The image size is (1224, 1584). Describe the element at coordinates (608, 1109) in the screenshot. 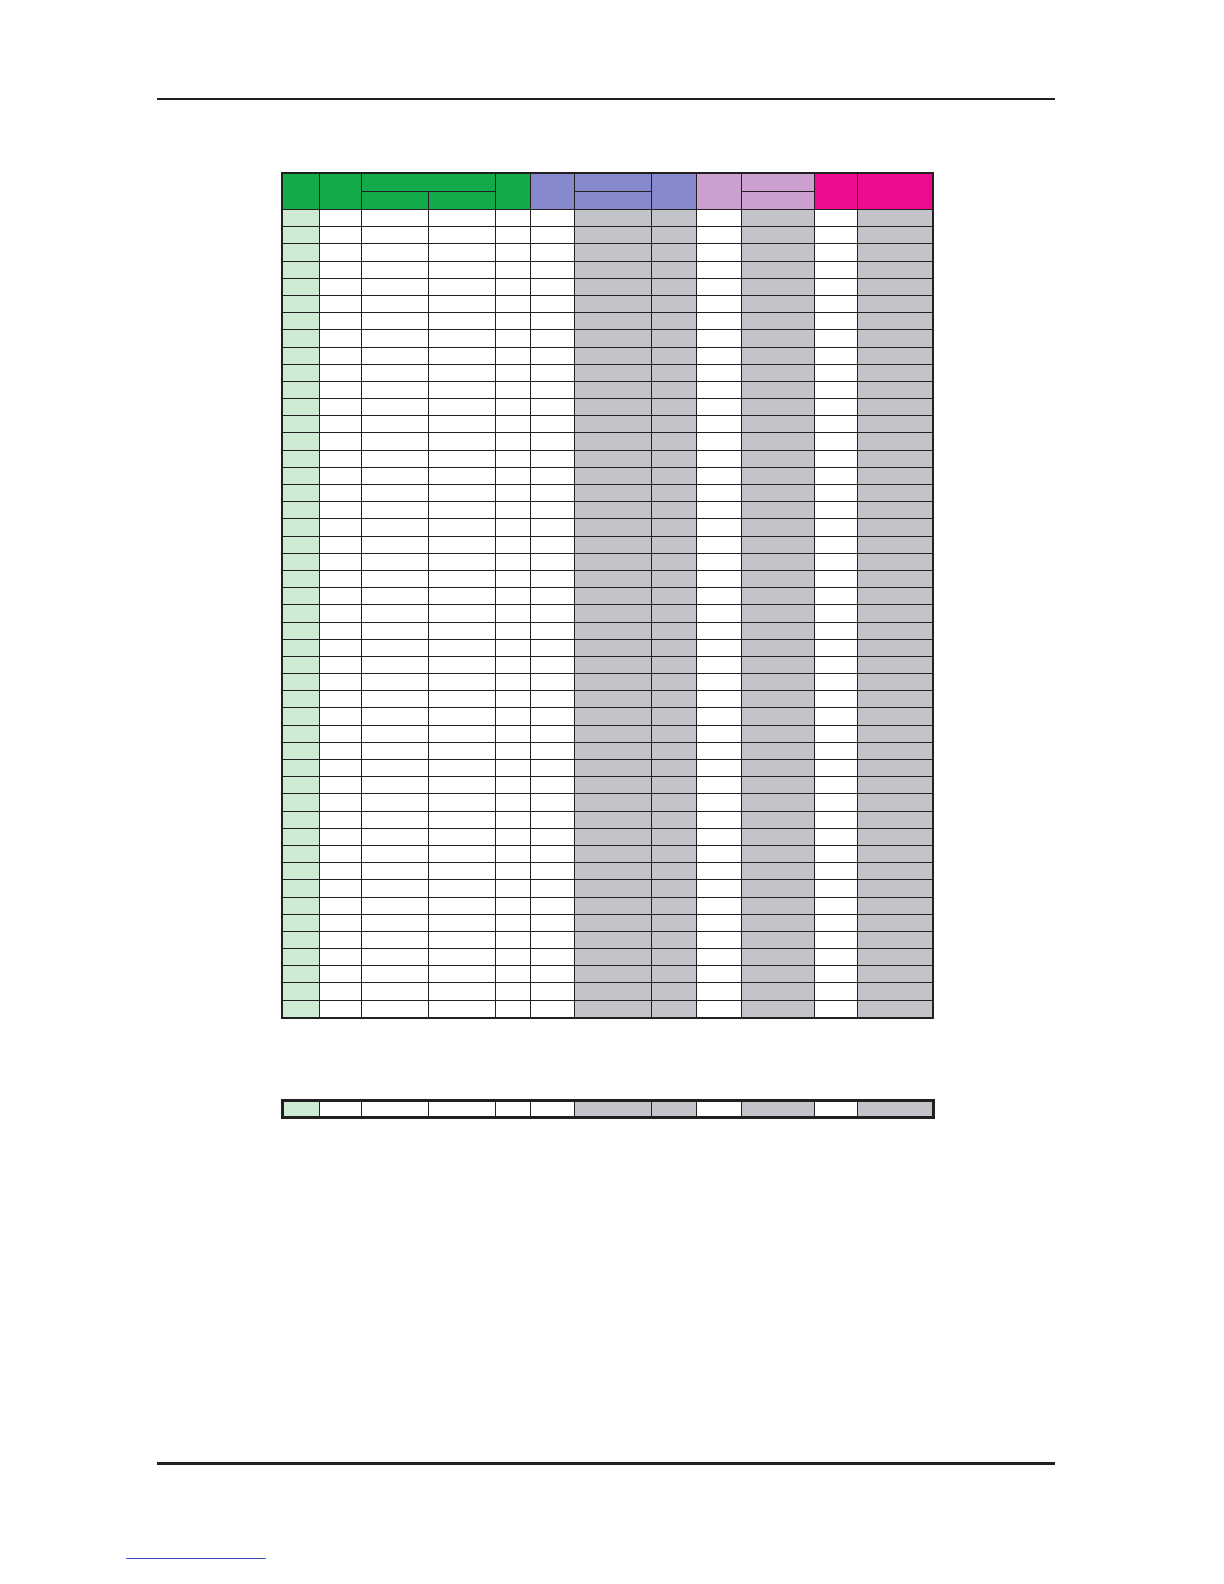

I see `total-row` at that location.